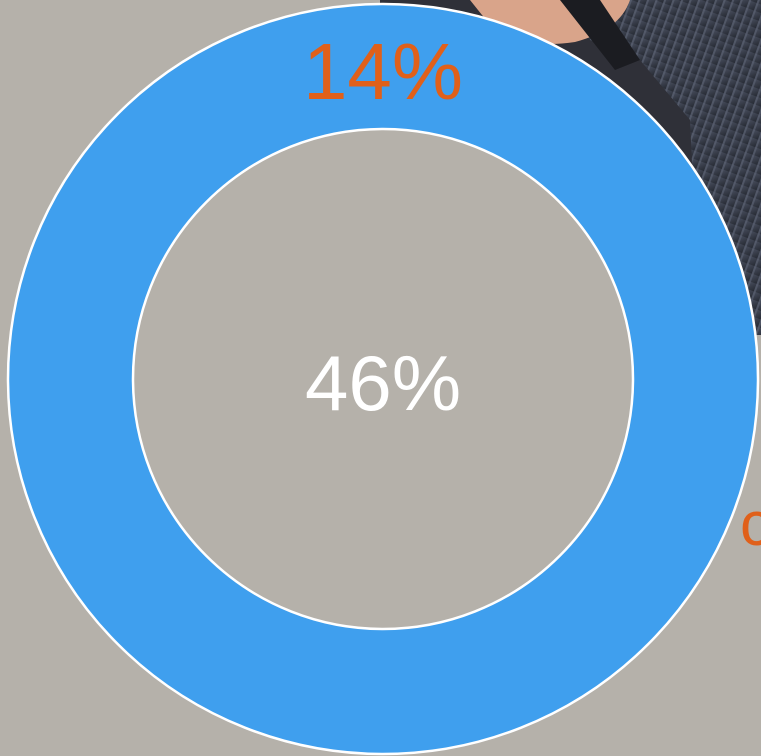  Describe the element at coordinates (383, 71) in the screenshot. I see `top-label: 14%` at that location.